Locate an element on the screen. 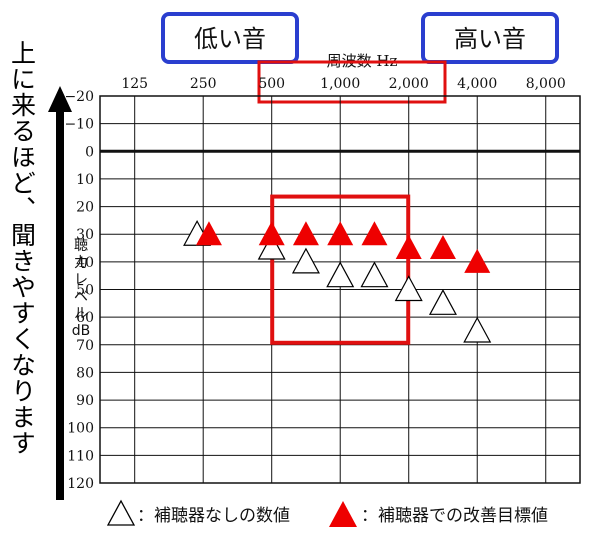 The height and width of the screenshot is (536, 600). x-tick-label: 125 is located at coordinates (134, 84).